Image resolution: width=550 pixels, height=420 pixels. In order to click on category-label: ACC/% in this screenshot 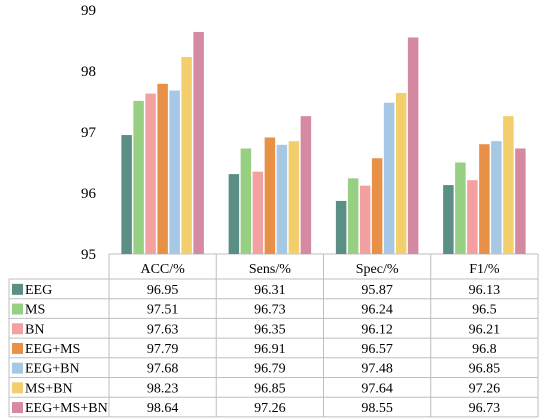, I will do `click(162, 269)`.